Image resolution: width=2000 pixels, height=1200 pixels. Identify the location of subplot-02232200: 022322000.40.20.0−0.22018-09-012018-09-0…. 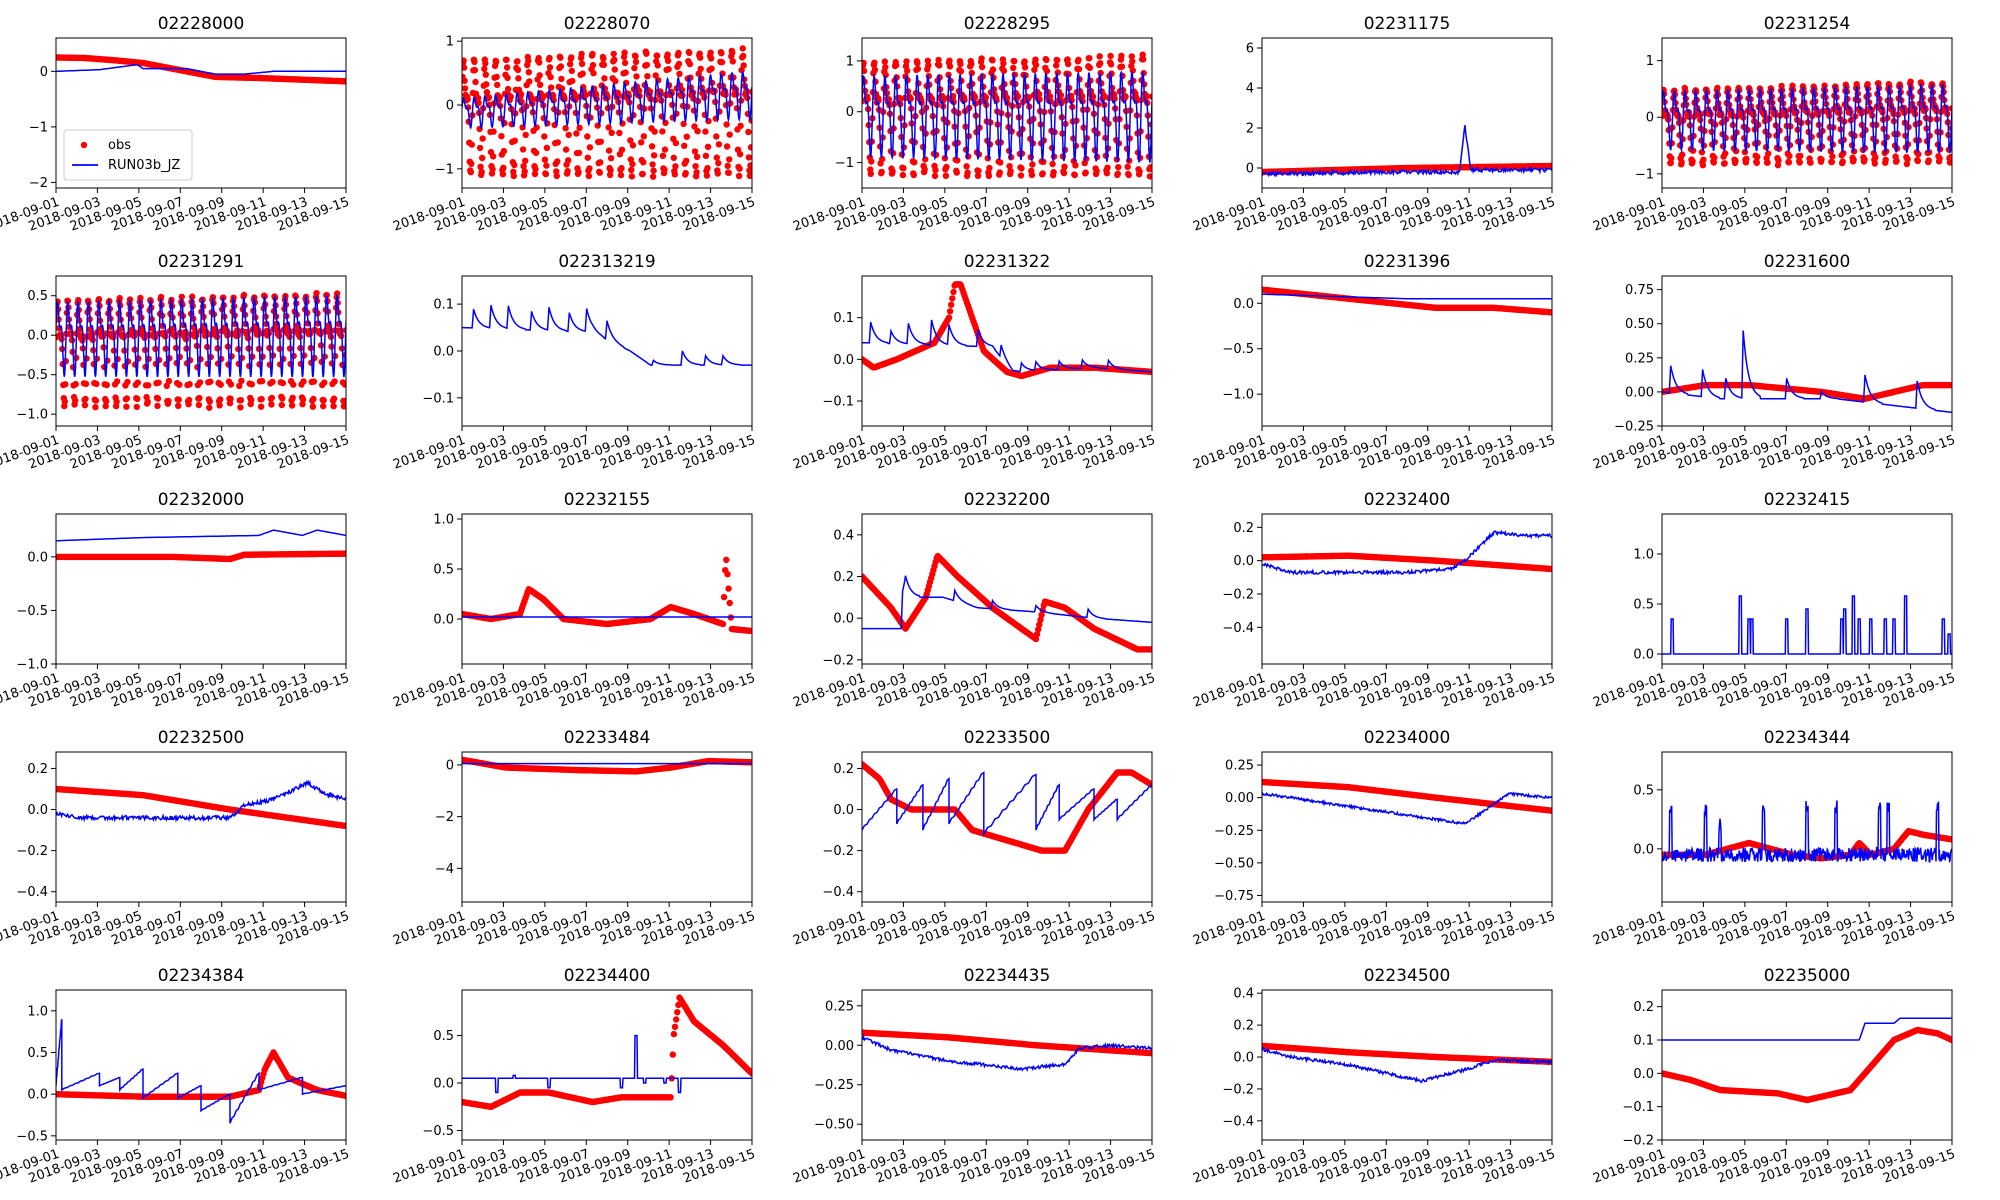
(974, 600).